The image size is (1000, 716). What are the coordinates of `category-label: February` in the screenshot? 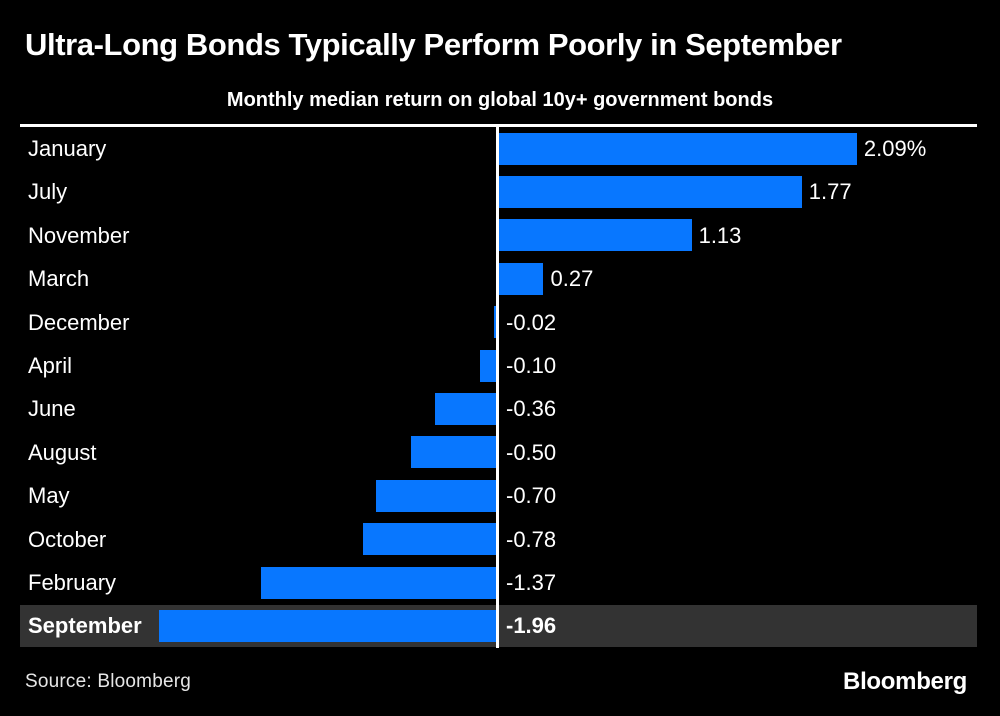 It's located at (72, 582).